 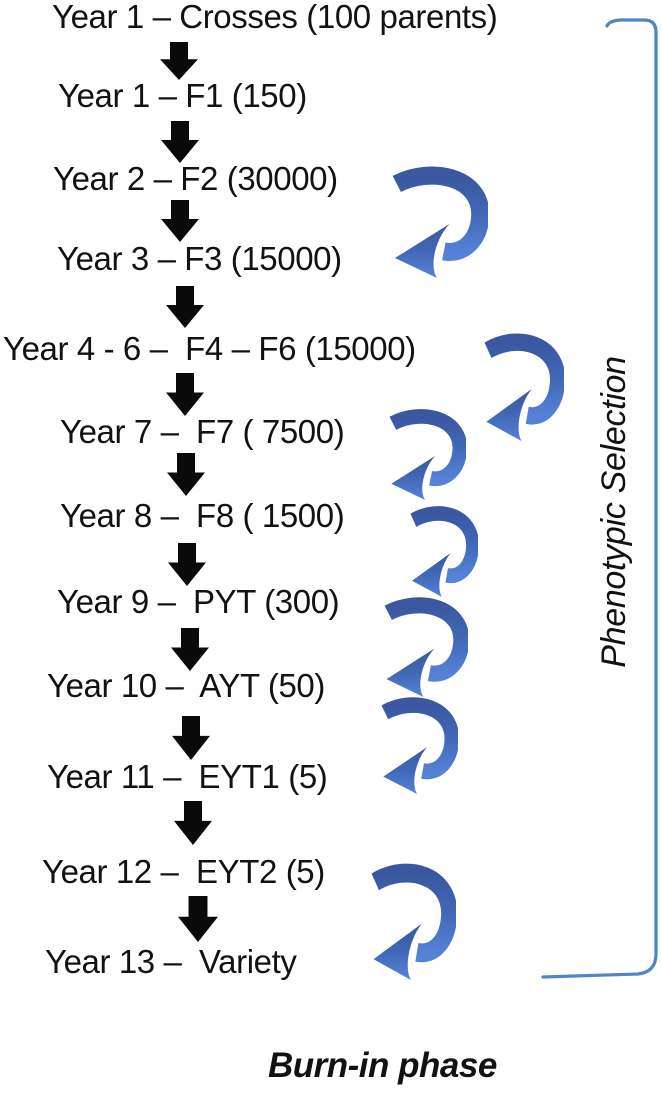 What do you see at coordinates (187, 776) in the screenshot?
I see `step-year11-eyt1: Year 11 – EYT1 (5)` at bounding box center [187, 776].